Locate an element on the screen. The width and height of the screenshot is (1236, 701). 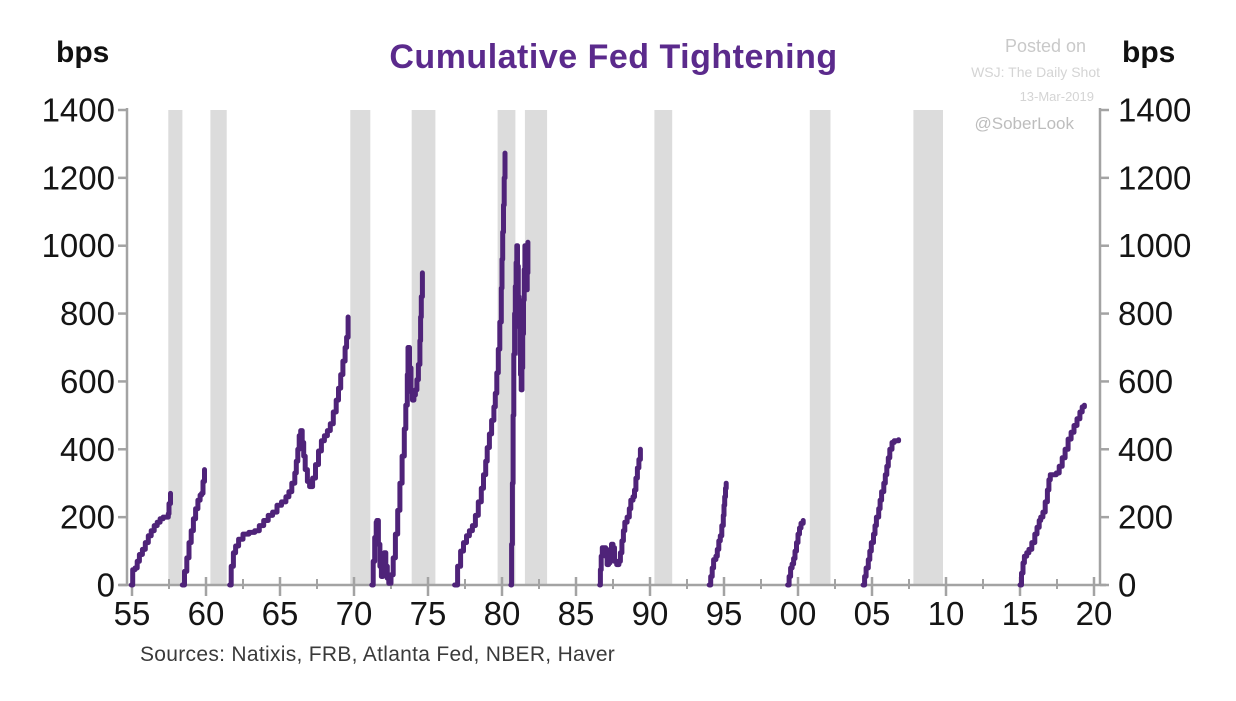
y-axis-label-left: 1200 is located at coordinates (78, 177).